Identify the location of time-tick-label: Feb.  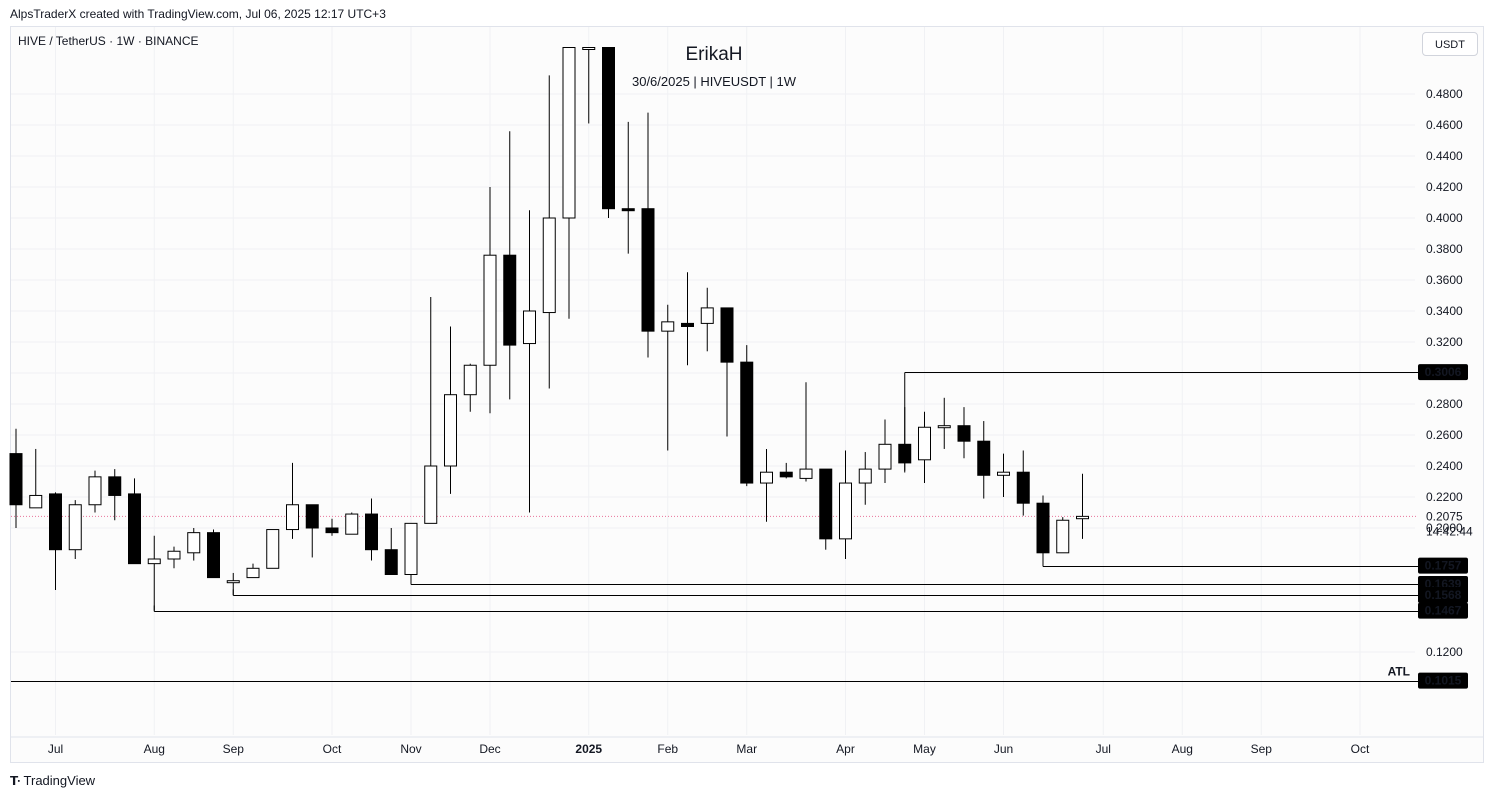
(667, 749).